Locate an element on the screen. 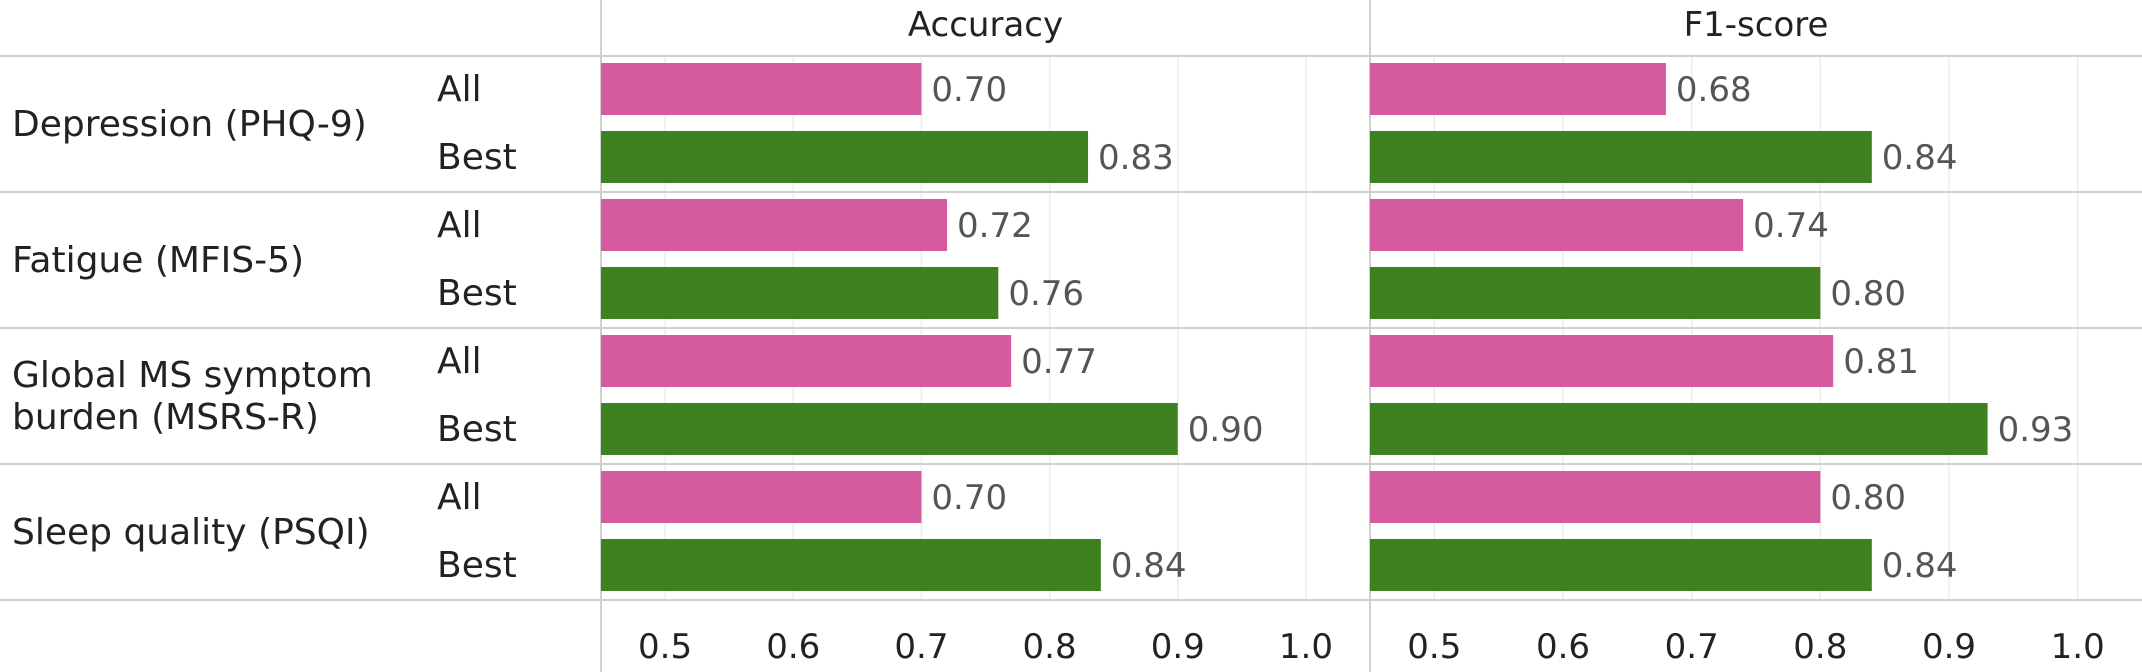  tick-label-accuracy-4: 0.9 is located at coordinates (1178, 647).